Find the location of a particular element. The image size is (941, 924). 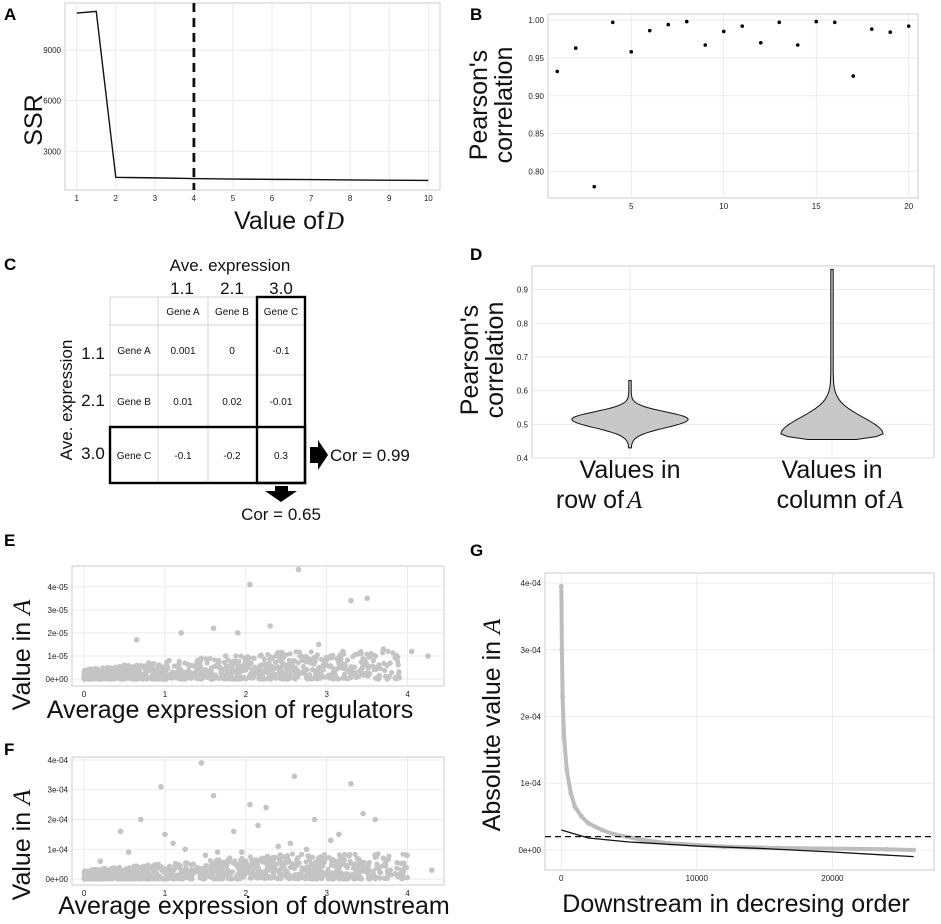

x-tick-label: 3 is located at coordinates (155, 198).